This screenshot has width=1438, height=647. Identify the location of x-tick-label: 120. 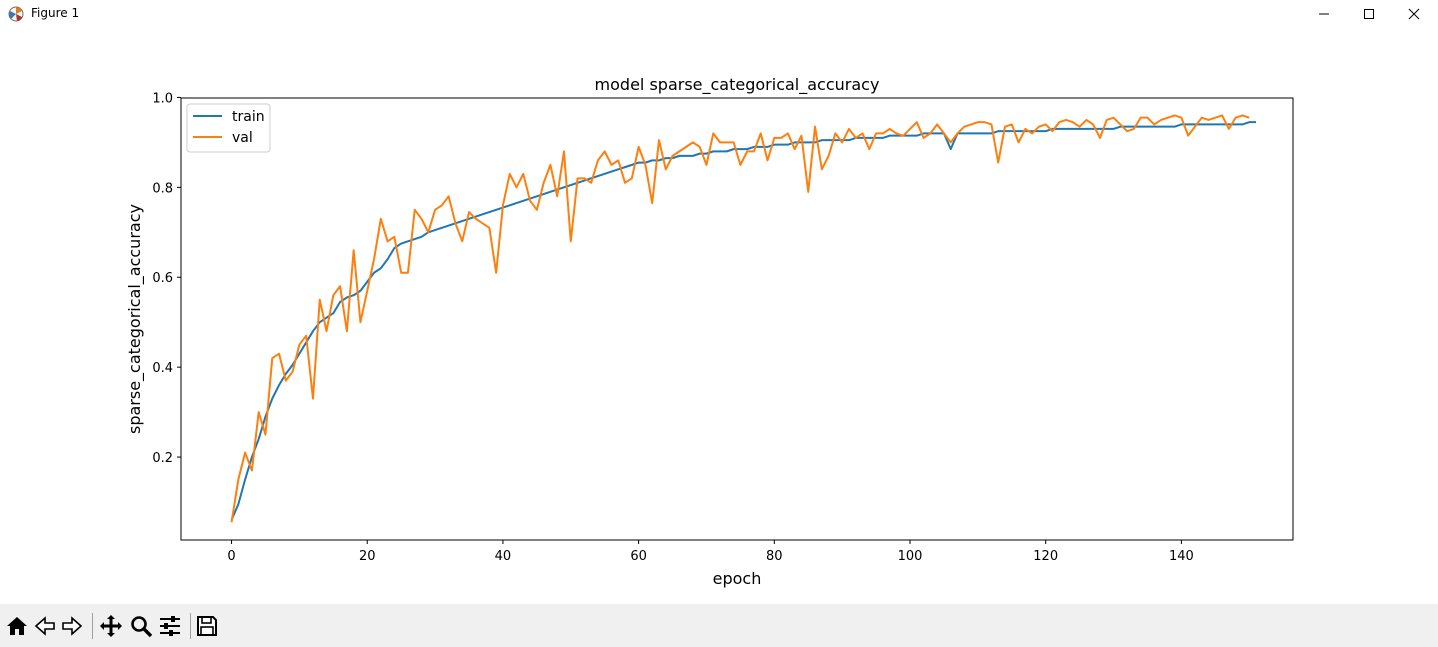
(1045, 556).